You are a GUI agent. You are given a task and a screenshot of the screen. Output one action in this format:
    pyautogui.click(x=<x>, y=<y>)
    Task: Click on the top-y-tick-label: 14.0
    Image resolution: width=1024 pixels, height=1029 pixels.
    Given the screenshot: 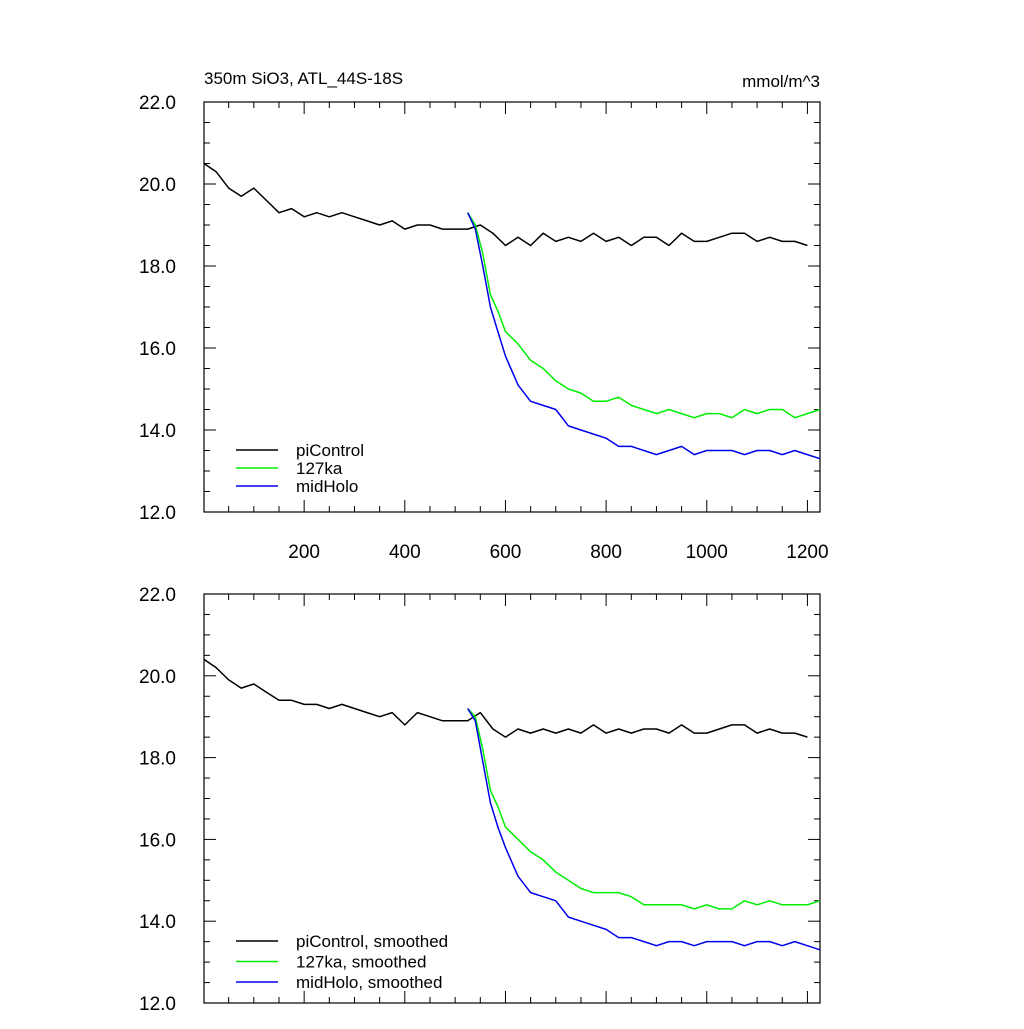 What is the action you would take?
    pyautogui.click(x=157, y=431)
    